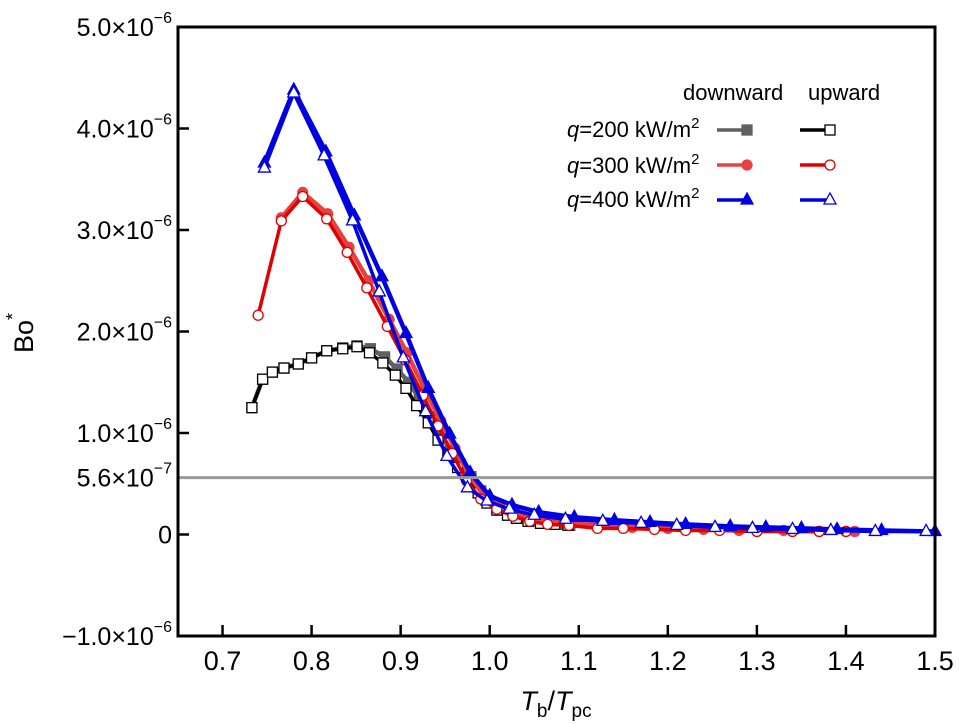  Describe the element at coordinates (633, 164) in the screenshot. I see `legend-label-q300: q=300 kW/m2` at that location.